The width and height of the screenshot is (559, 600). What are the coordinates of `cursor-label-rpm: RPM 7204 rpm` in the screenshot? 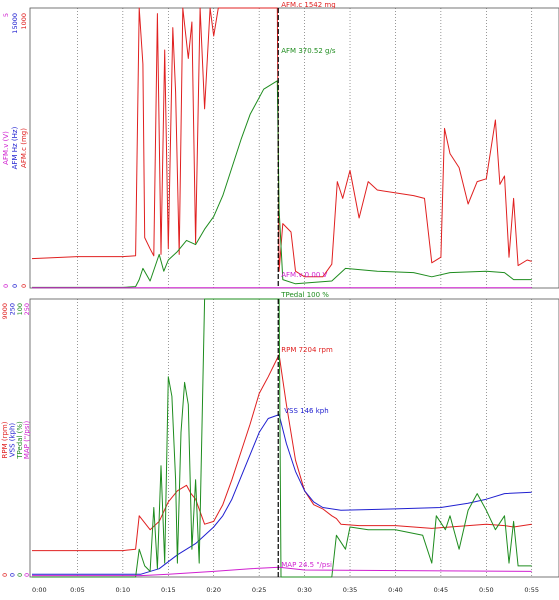 It's located at (307, 350).